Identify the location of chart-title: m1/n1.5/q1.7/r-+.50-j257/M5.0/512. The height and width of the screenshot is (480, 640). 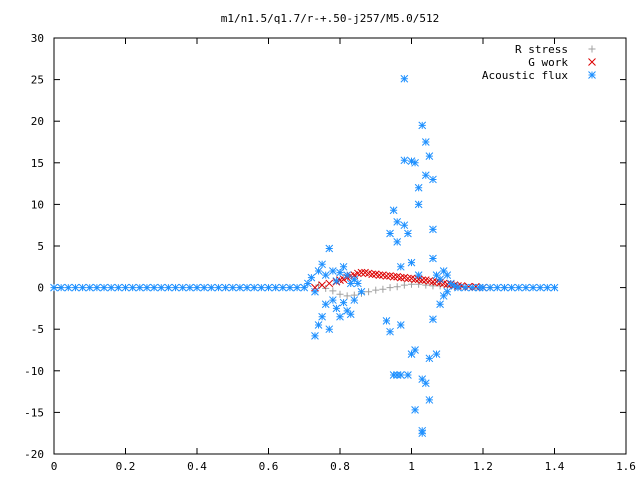
(330, 18).